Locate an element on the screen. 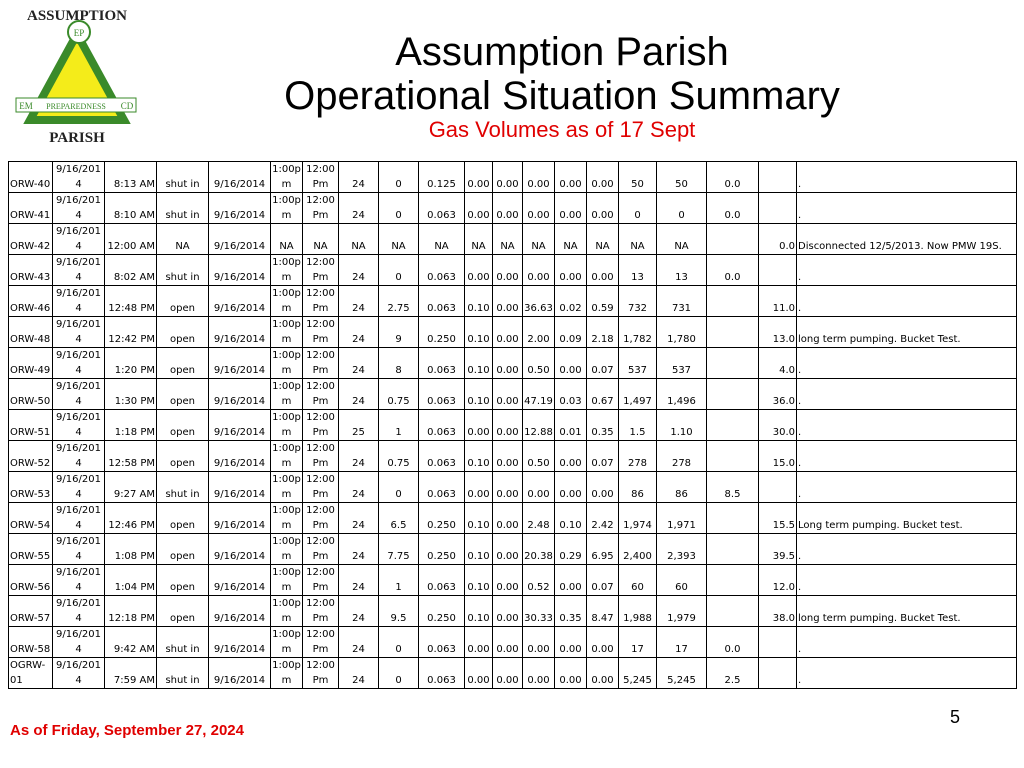 The width and height of the screenshot is (1024, 768). table-cell: 2.42 is located at coordinates (602, 518).